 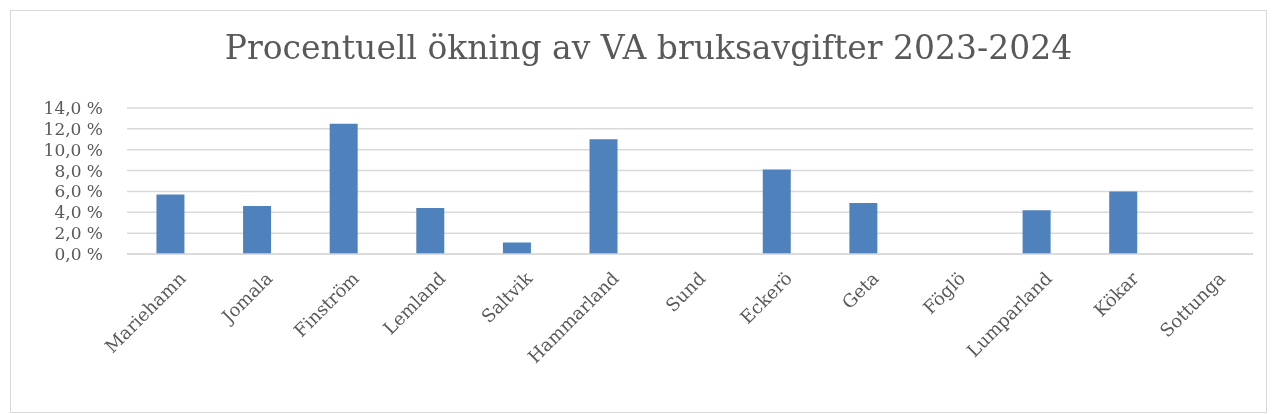 What do you see at coordinates (73, 149) in the screenshot?
I see `y-tick-label: 10,0 %` at bounding box center [73, 149].